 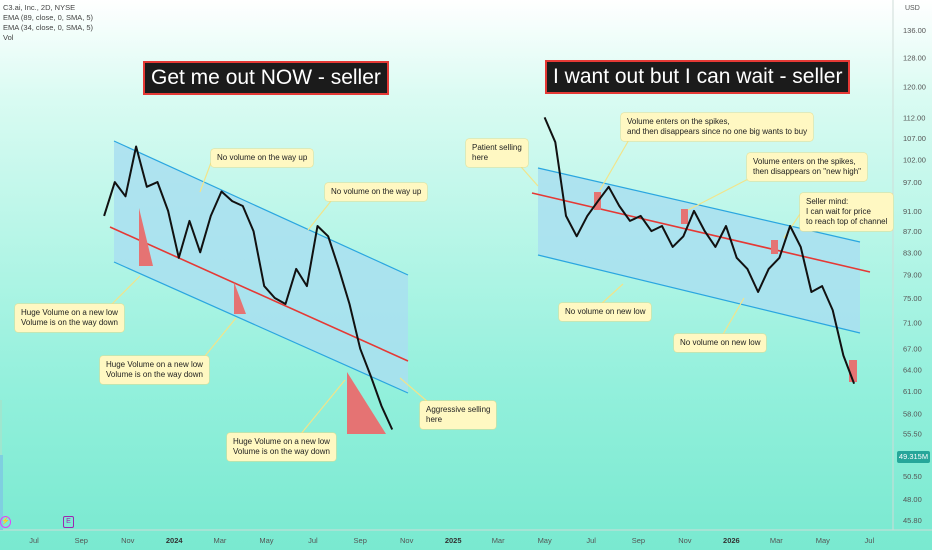 I want to click on volume-bar, so click(x=1, y=492).